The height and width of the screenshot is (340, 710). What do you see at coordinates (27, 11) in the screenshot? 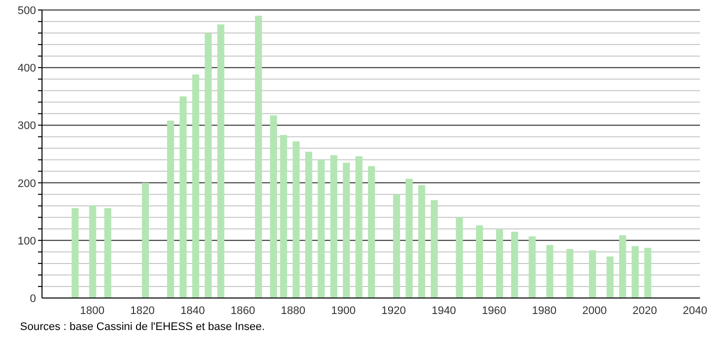
I see `y-tick-label: 500` at bounding box center [27, 11].